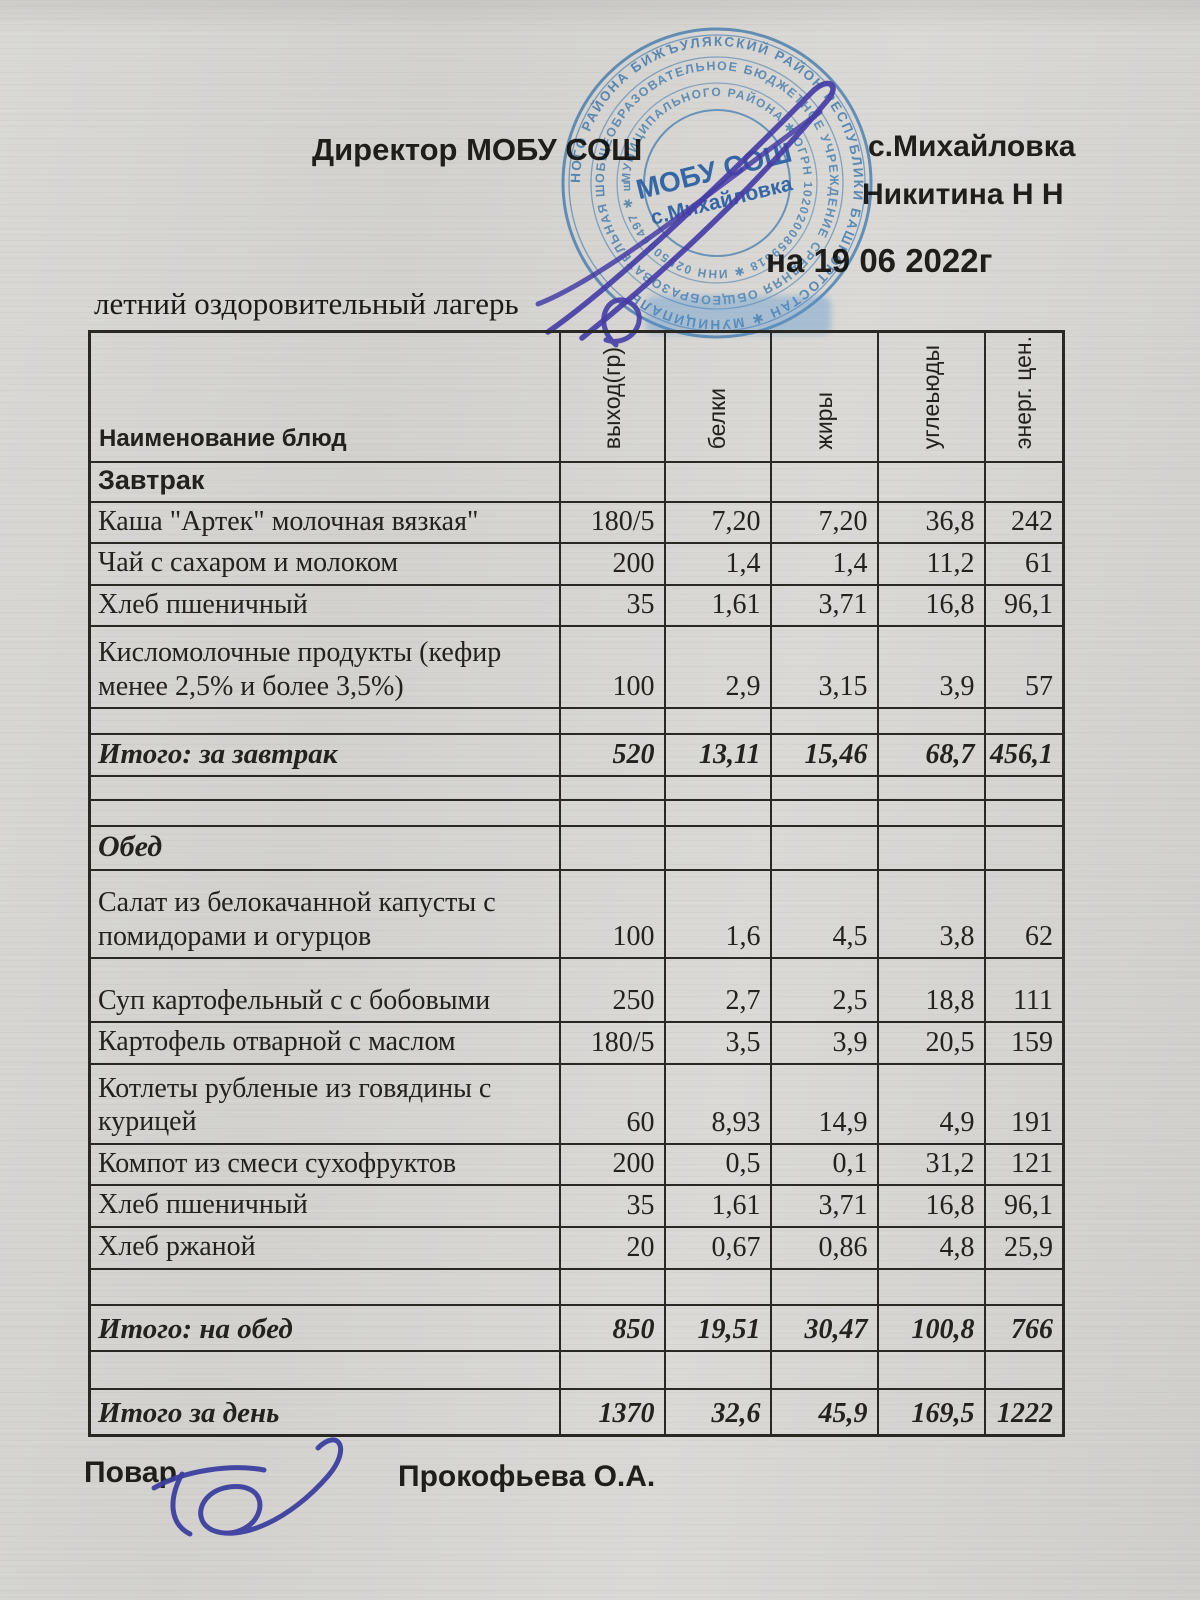 This screenshot has height=1600, width=1200. What do you see at coordinates (823, 420) in the screenshot?
I see `column-header-label: жиры` at bounding box center [823, 420].